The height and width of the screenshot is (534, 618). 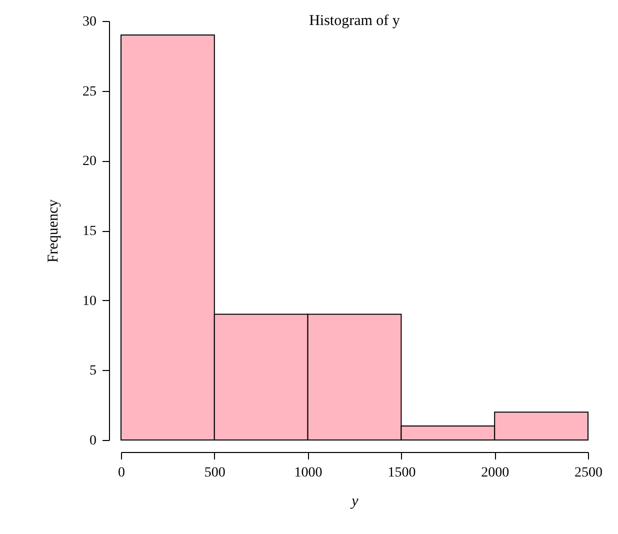 What do you see at coordinates (89, 231) in the screenshot?
I see `y-tick-label: 15` at bounding box center [89, 231].